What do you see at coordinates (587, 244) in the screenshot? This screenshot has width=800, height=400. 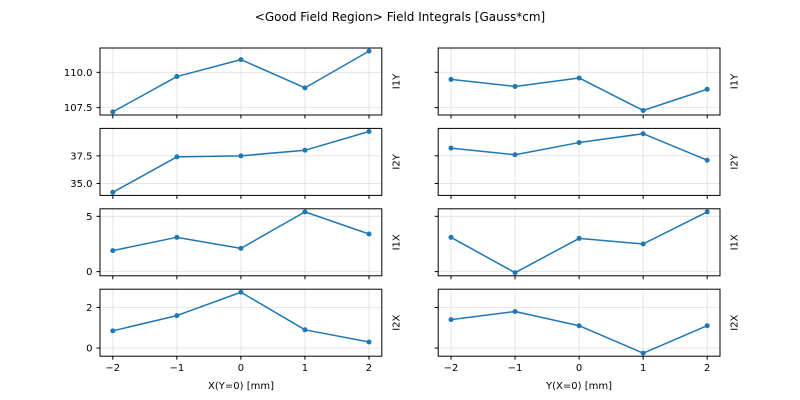 I see `subplot-i1x-col1: I1X` at bounding box center [587, 244].